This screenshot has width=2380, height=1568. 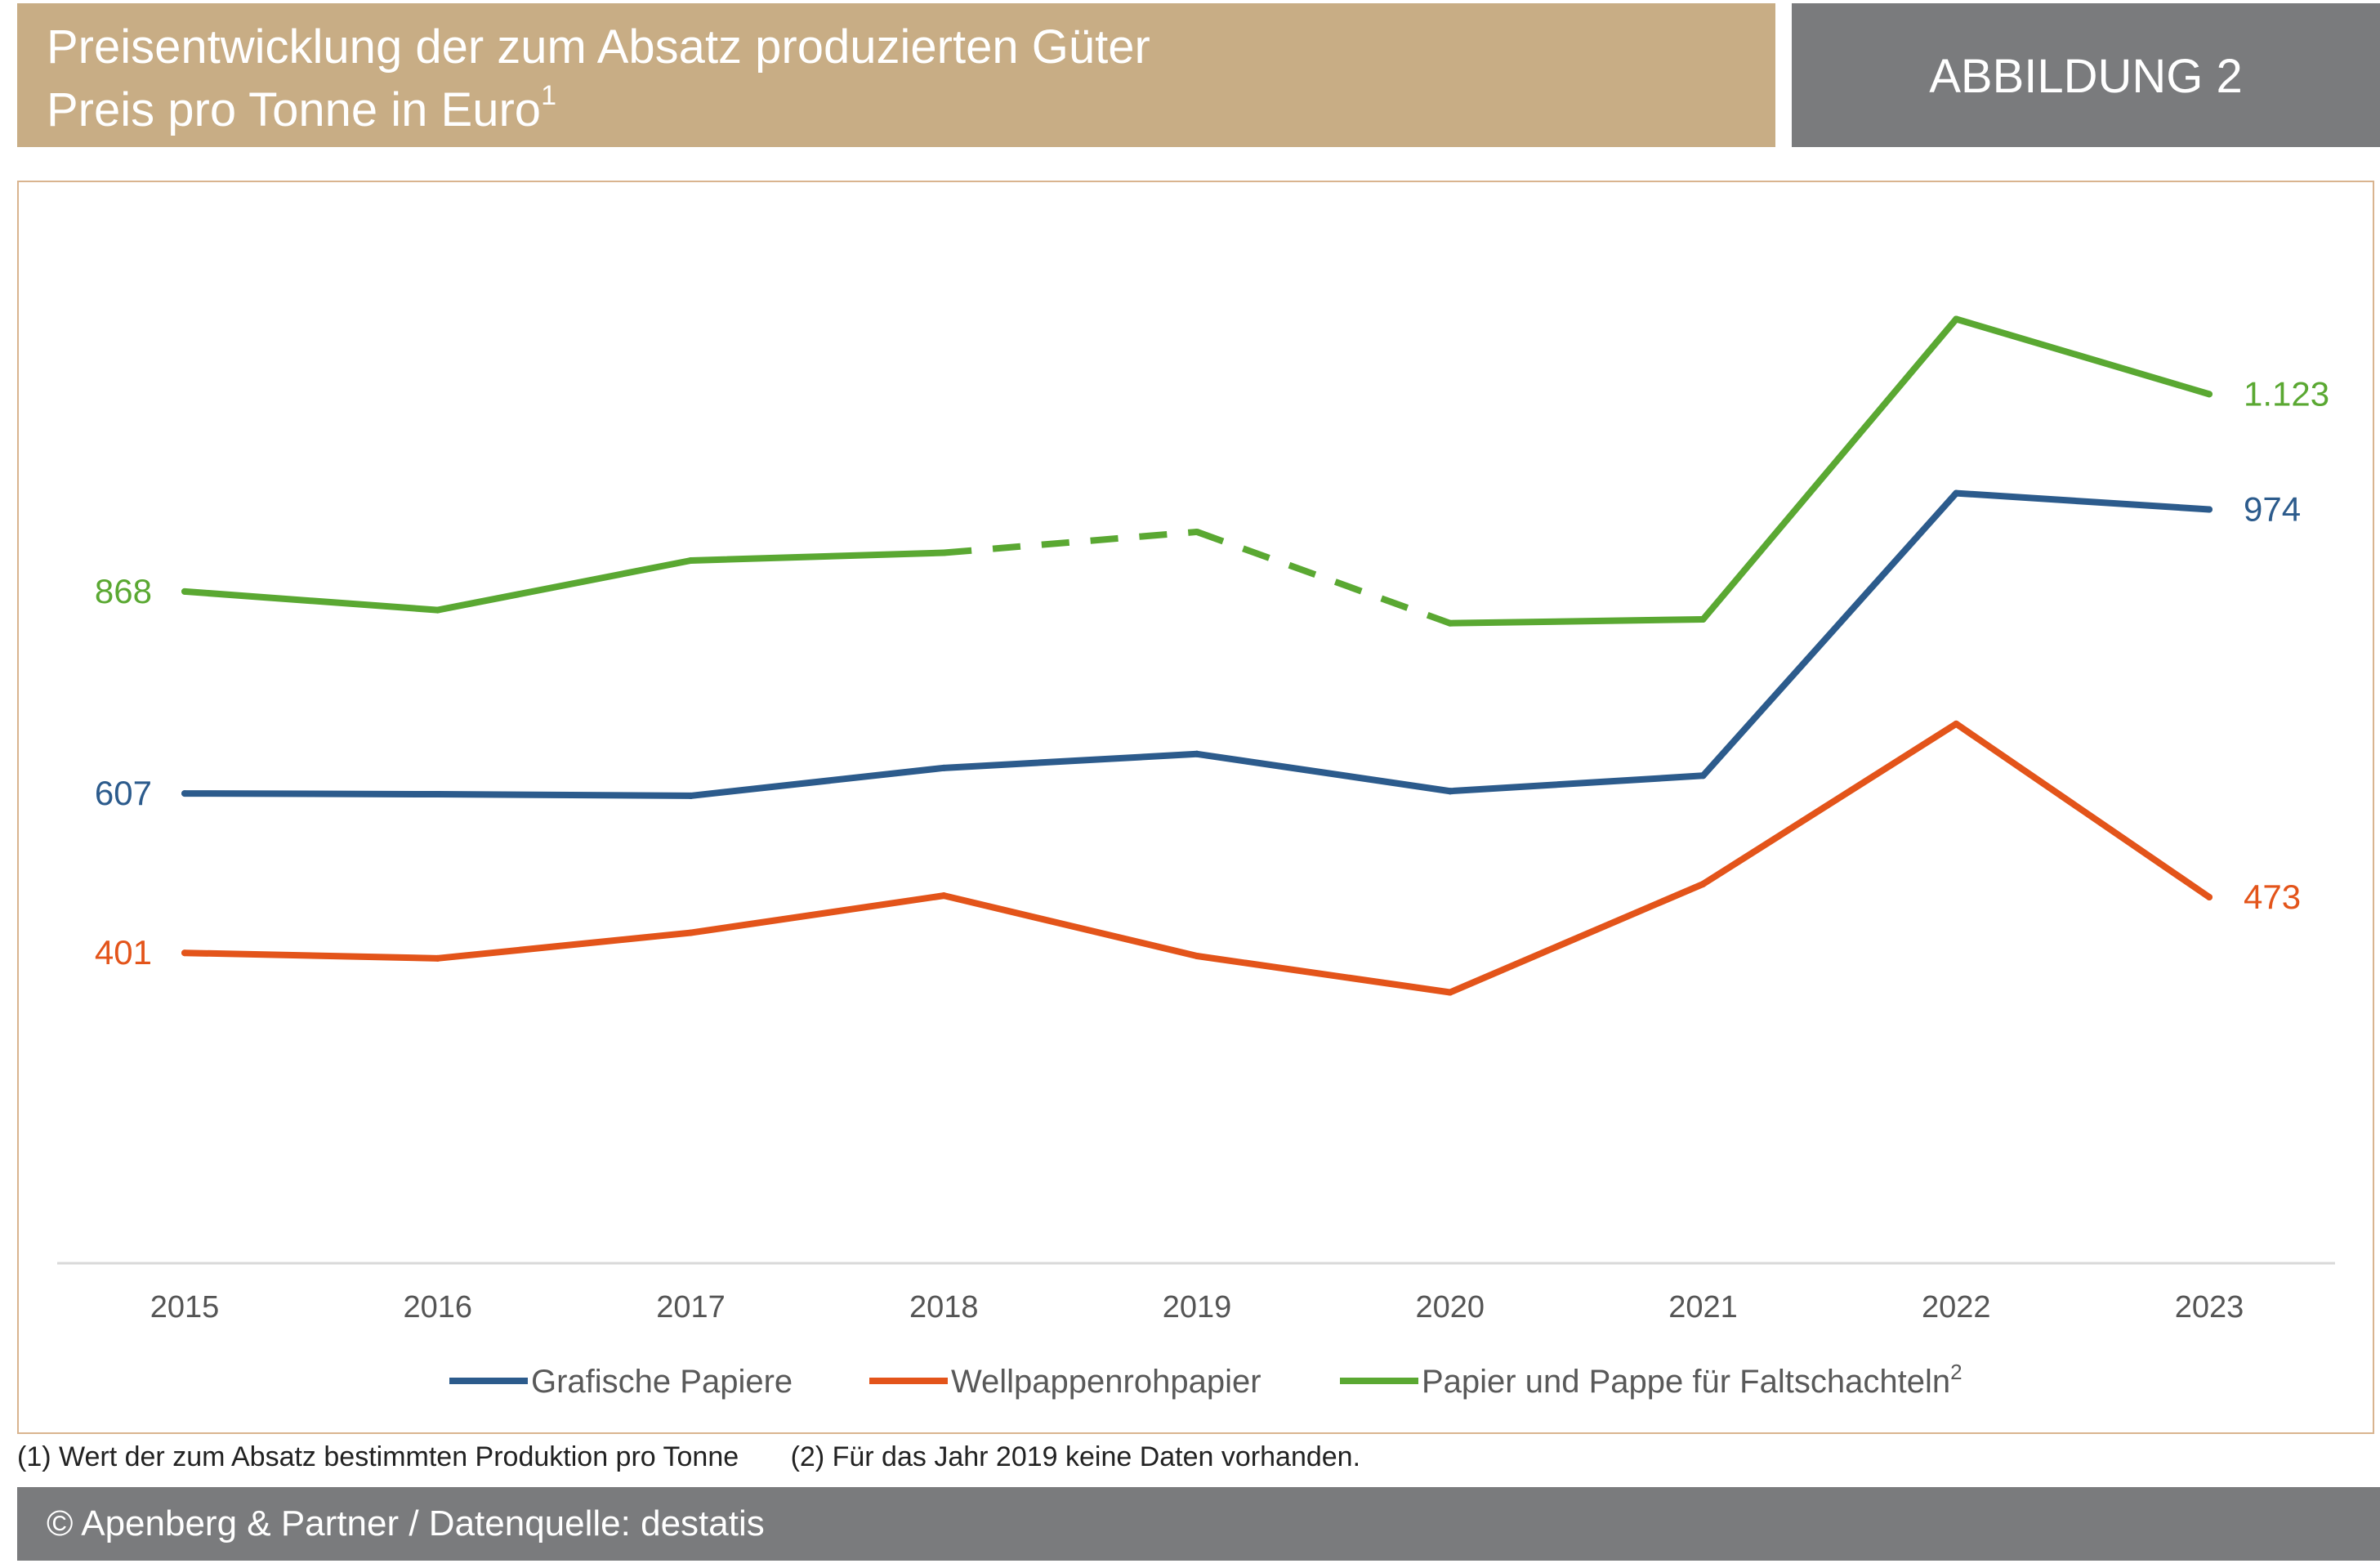 I want to click on x-tick-label-2022: 2022, so click(x=1957, y=1307).